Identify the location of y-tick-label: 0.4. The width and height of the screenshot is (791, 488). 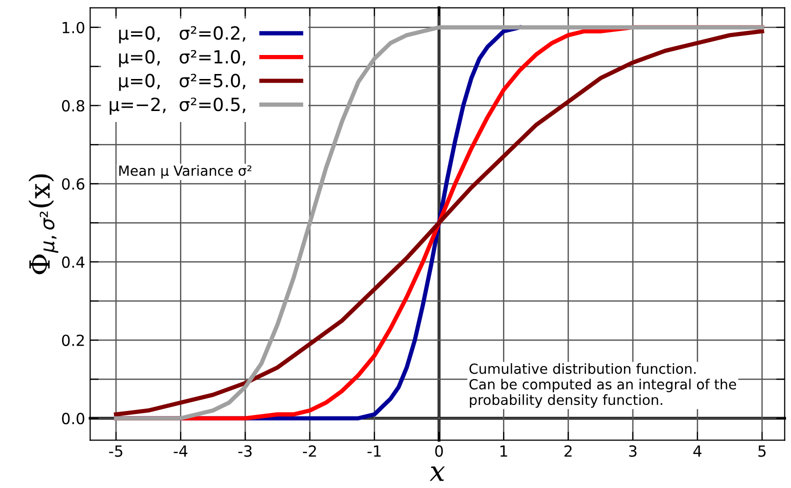
(73, 262).